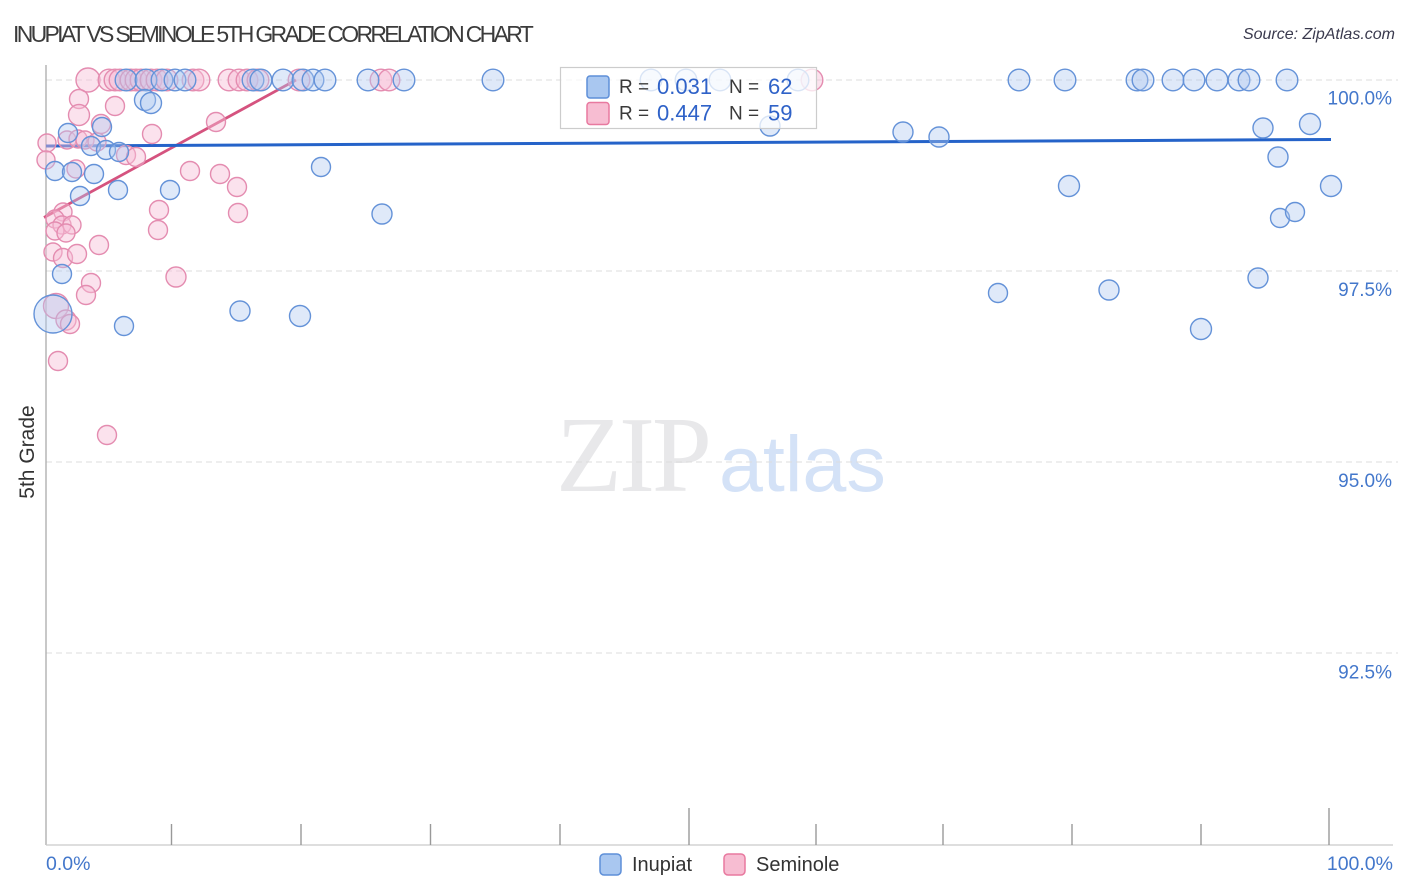 Image resolution: width=1406 pixels, height=892 pixels. I want to click on svg-text: 59, so click(780, 113).